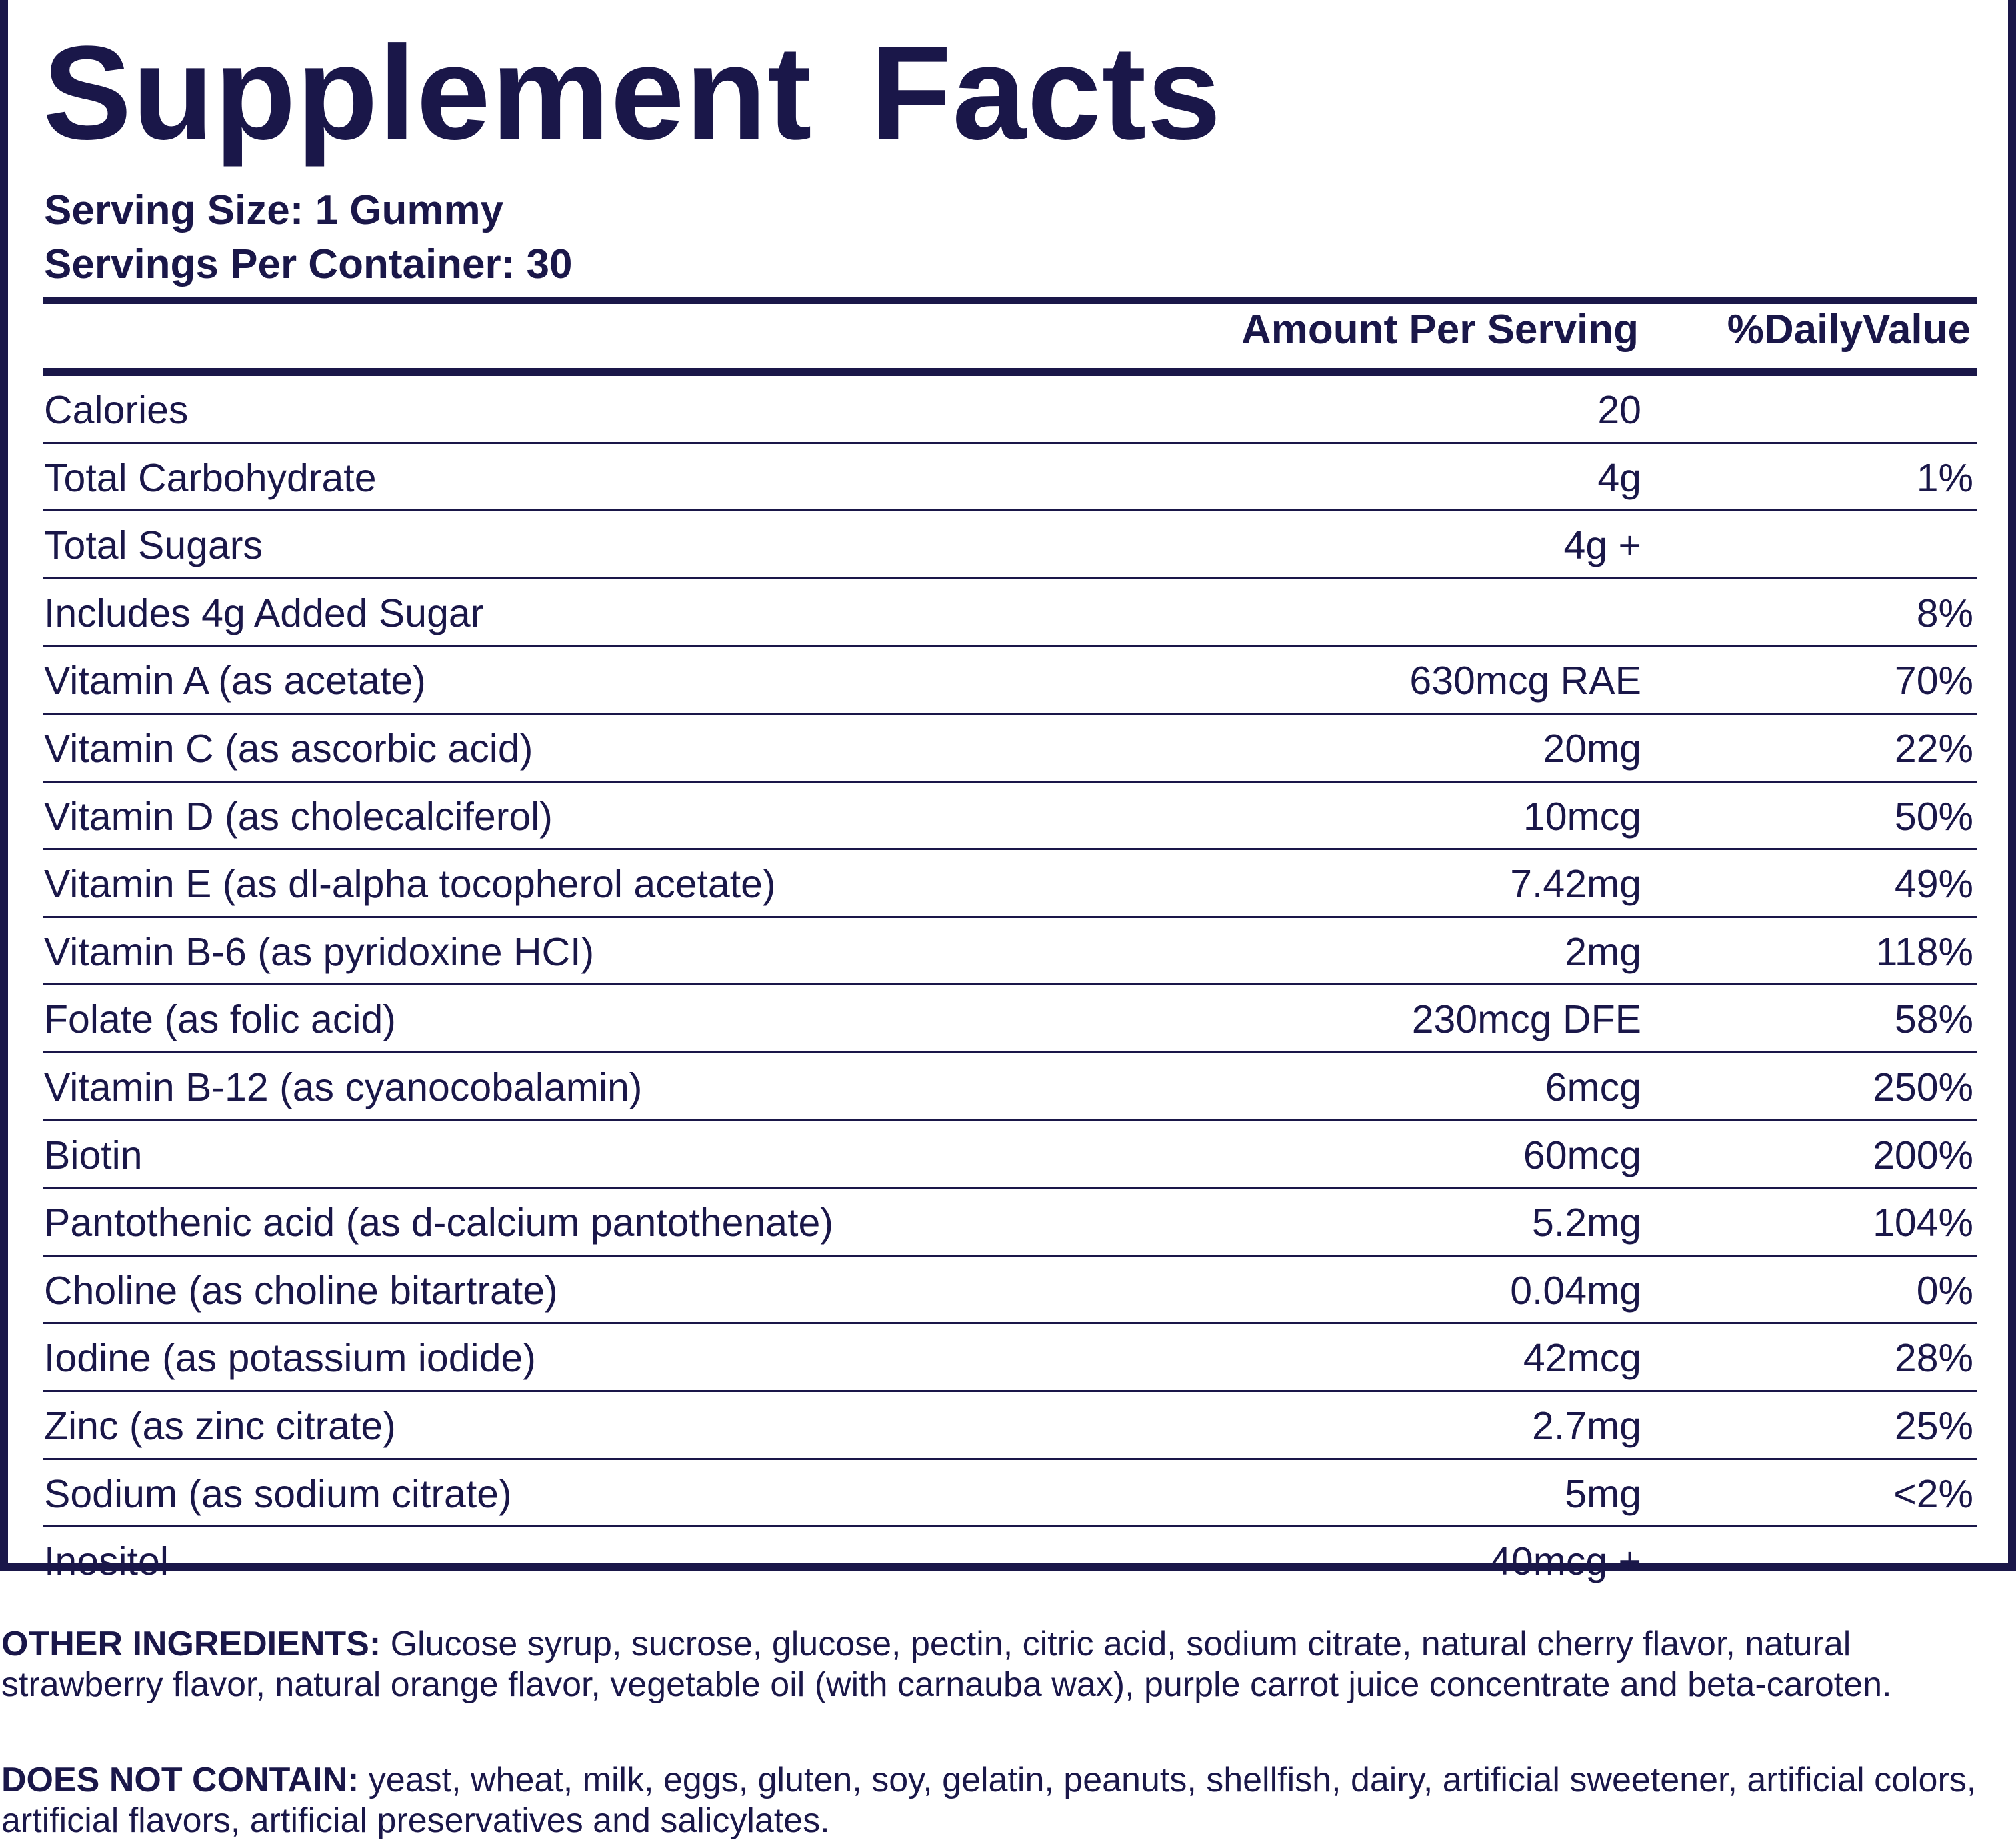 The height and width of the screenshot is (1842, 2016). I want to click on nutrient-amount: 0.04mg, so click(1575, 1290).